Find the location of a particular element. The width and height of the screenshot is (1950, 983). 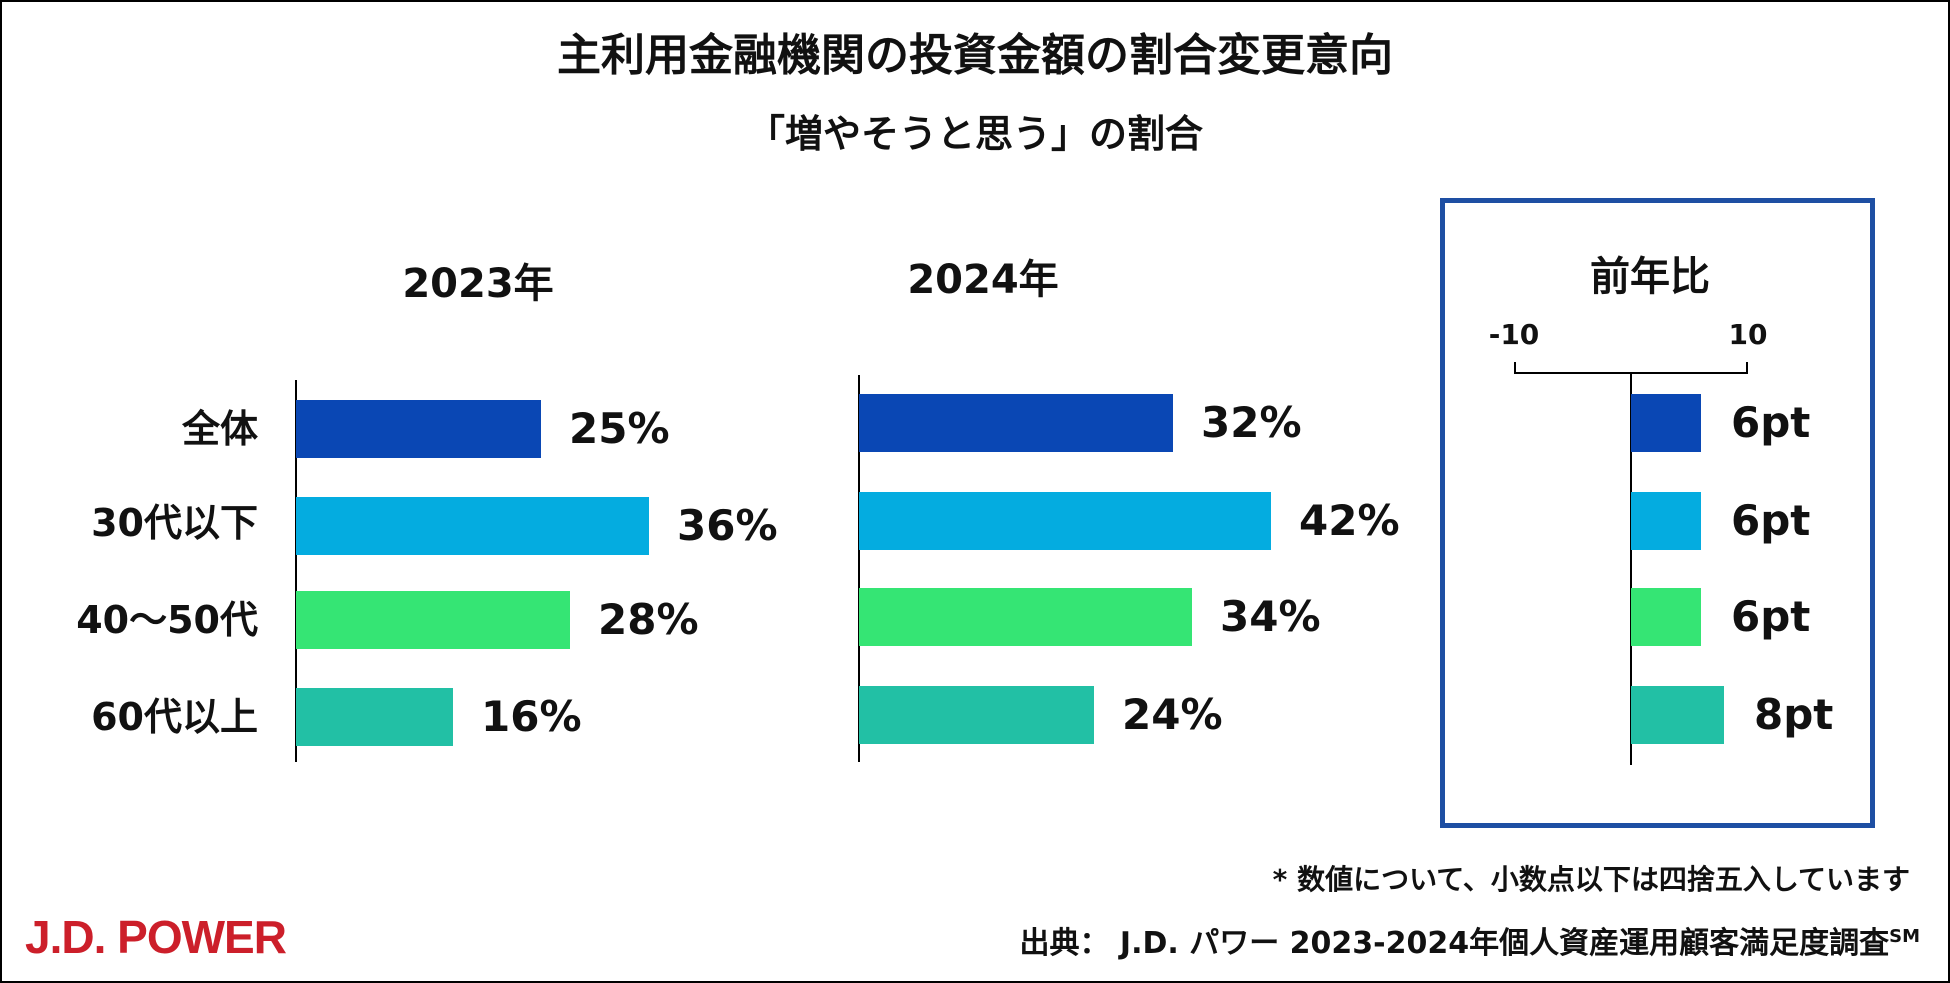

yoy-panel is located at coordinates (1657, 513).